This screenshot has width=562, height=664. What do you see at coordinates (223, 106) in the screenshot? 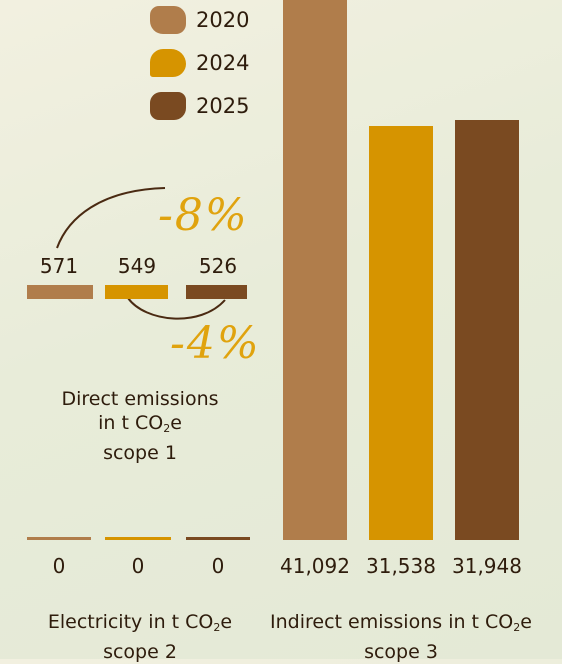
I see `legend-label-2025: 2025` at bounding box center [223, 106].